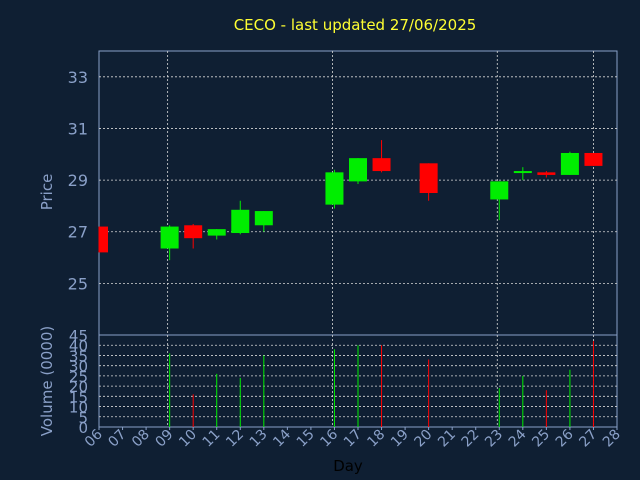  I want to click on price-tick-label: 29, so click(78, 180).